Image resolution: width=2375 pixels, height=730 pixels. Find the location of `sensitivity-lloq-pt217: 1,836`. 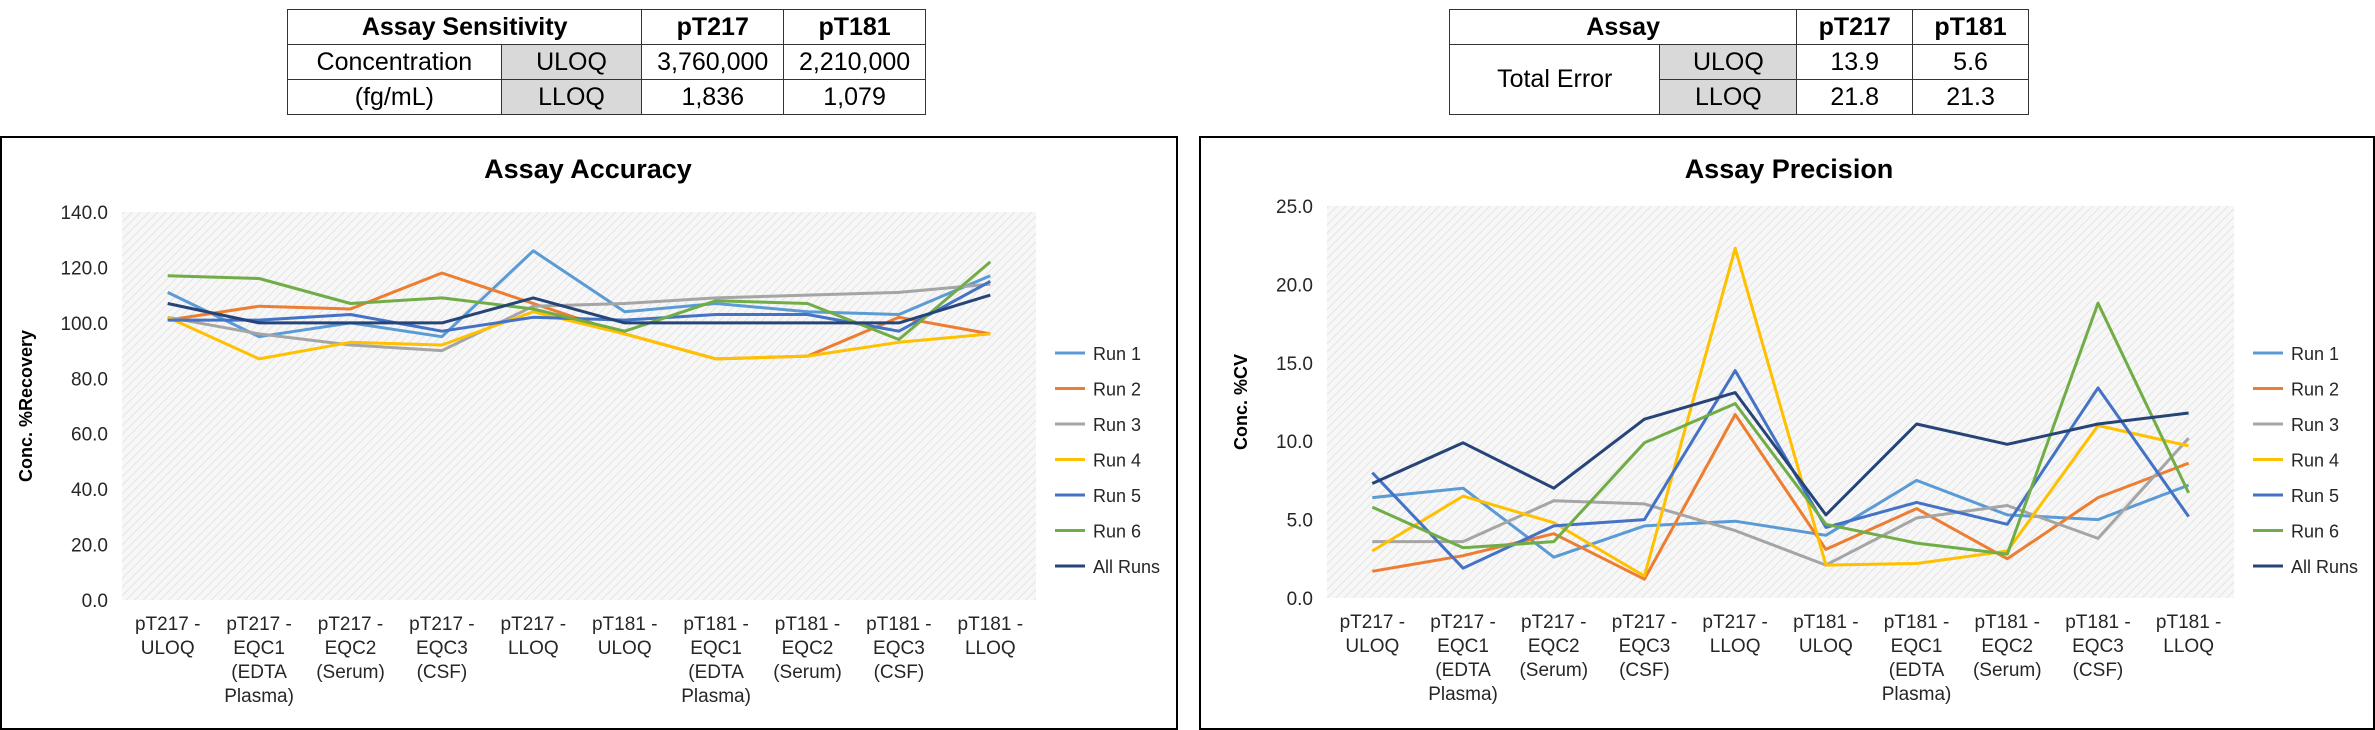

sensitivity-lloq-pt217: 1,836 is located at coordinates (713, 97).